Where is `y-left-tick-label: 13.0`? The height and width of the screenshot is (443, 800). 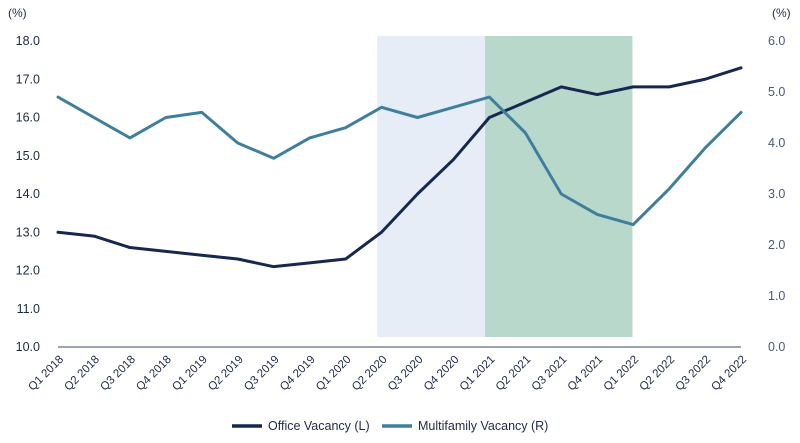 y-left-tick-label: 13.0 is located at coordinates (28, 232).